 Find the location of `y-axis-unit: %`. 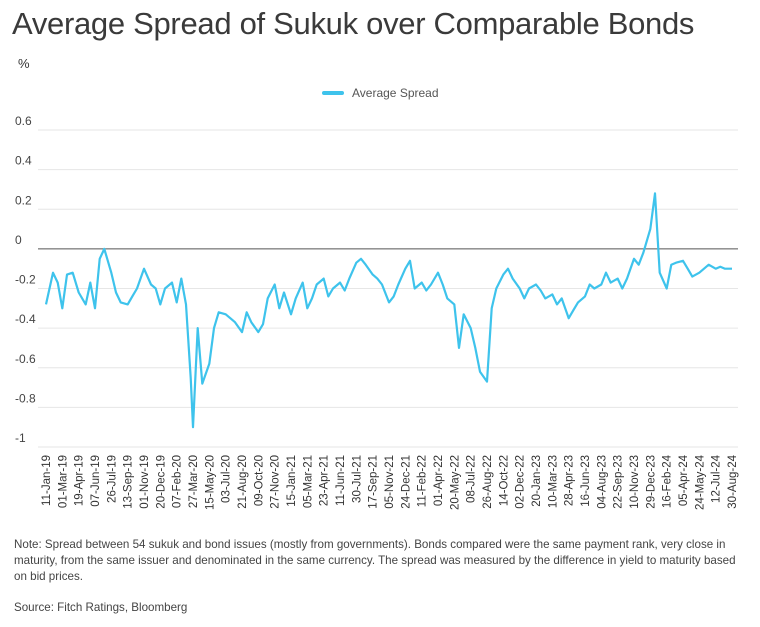

y-axis-unit: % is located at coordinates (24, 63).